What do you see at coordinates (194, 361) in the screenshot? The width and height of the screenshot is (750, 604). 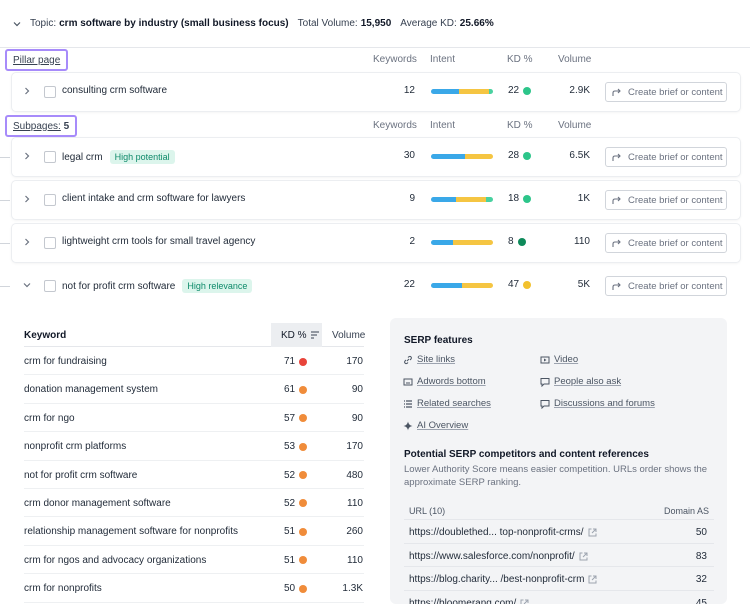 I see `table-row: crm for fundraising 71 170` at bounding box center [194, 361].